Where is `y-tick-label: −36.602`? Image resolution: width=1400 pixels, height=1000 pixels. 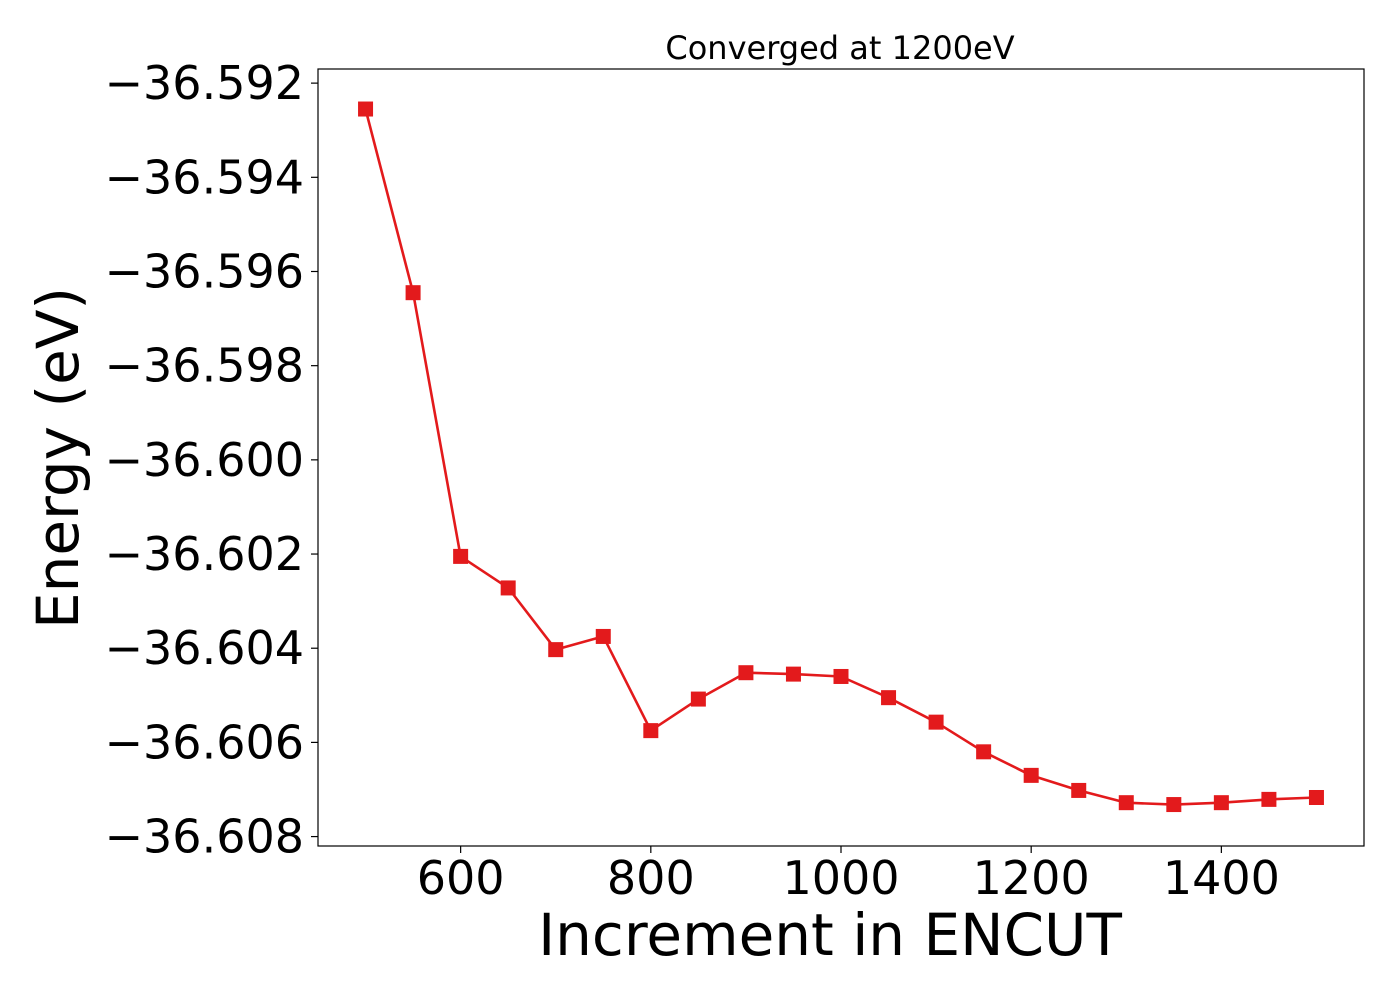
y-tick-label: −36.602 is located at coordinates (205, 554).